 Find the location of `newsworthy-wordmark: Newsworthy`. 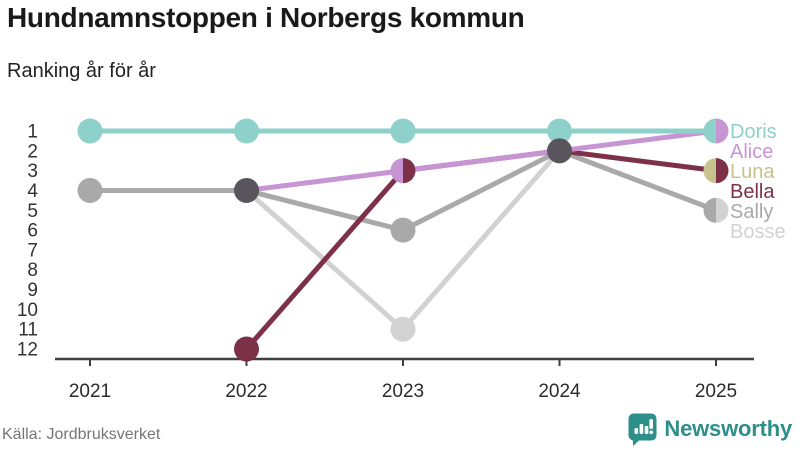

newsworthy-wordmark: Newsworthy is located at coordinates (728, 428).